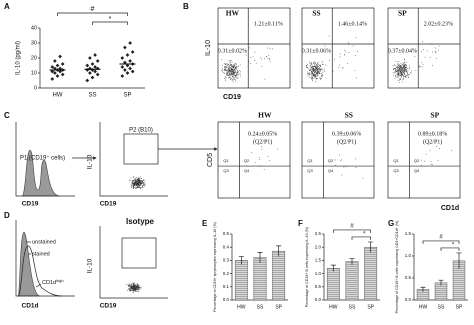  I want to click on y-tick-label: 2.5, so click(318, 233).